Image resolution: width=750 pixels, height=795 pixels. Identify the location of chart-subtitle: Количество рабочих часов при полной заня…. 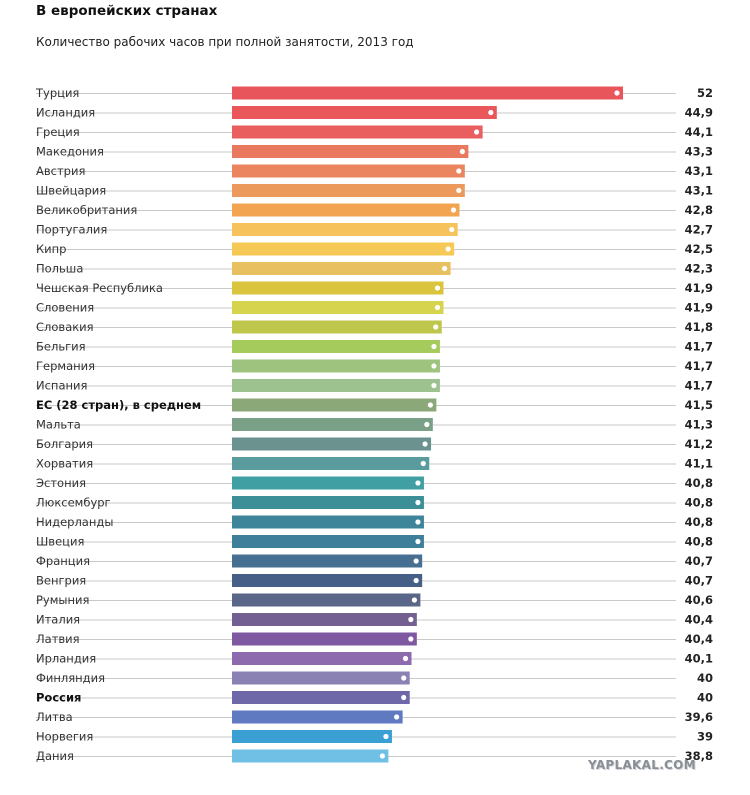
(225, 42).